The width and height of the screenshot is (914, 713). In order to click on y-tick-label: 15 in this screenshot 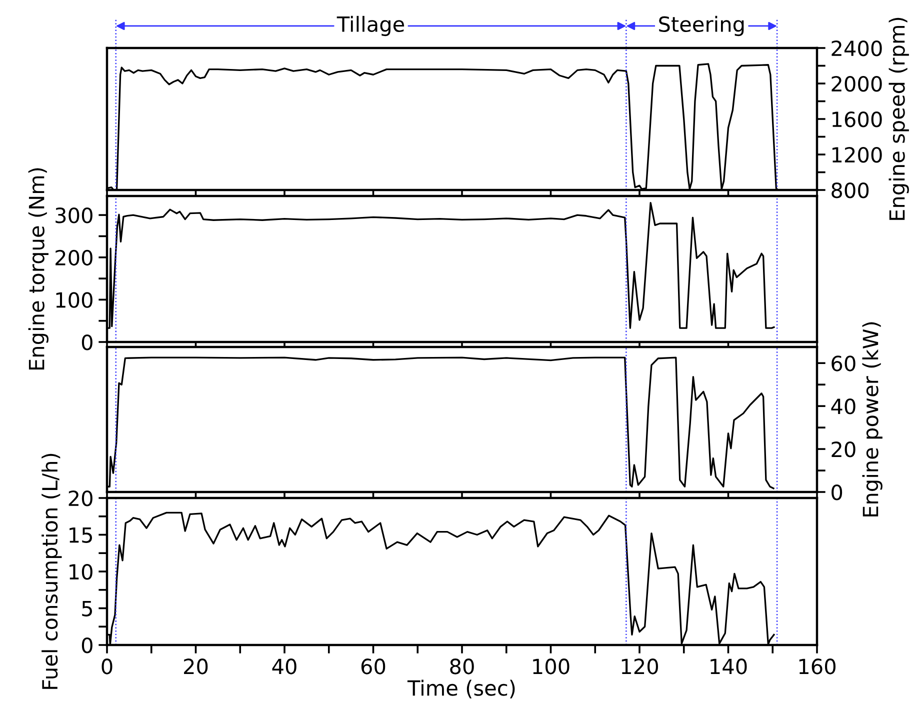, I will do `click(81, 535)`.